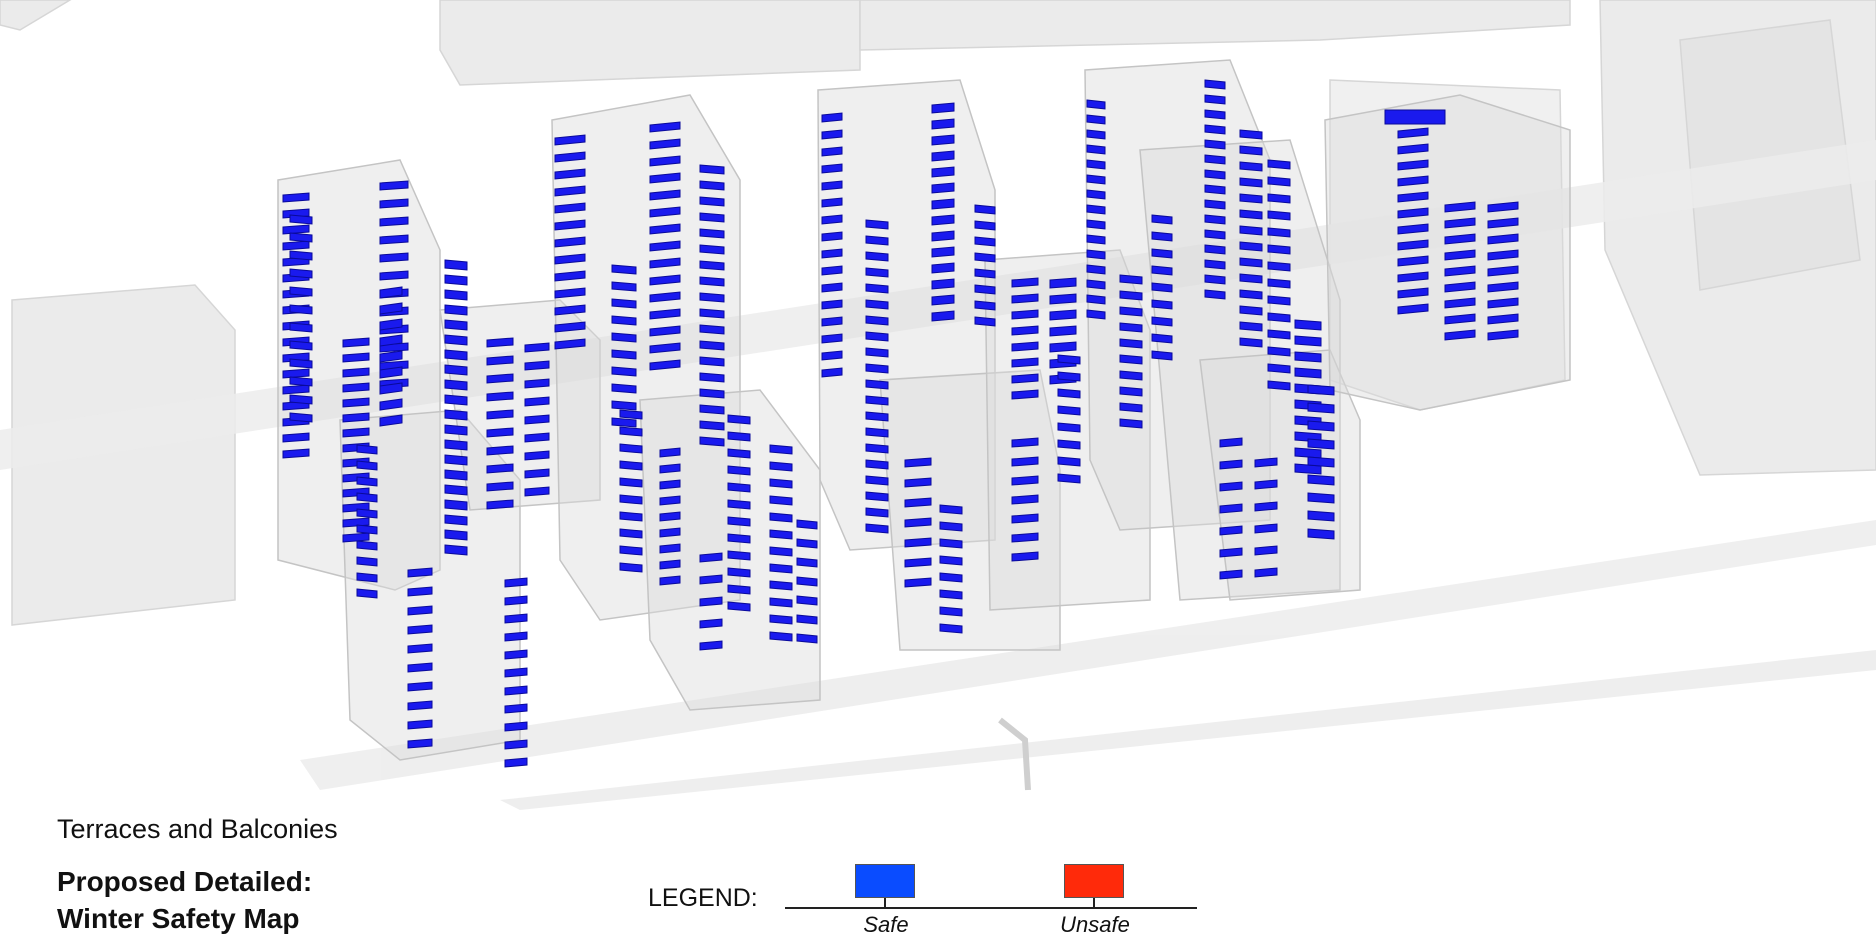  What do you see at coordinates (1095, 924) in the screenshot?
I see `legend-label-unsafe: Unsafe` at bounding box center [1095, 924].